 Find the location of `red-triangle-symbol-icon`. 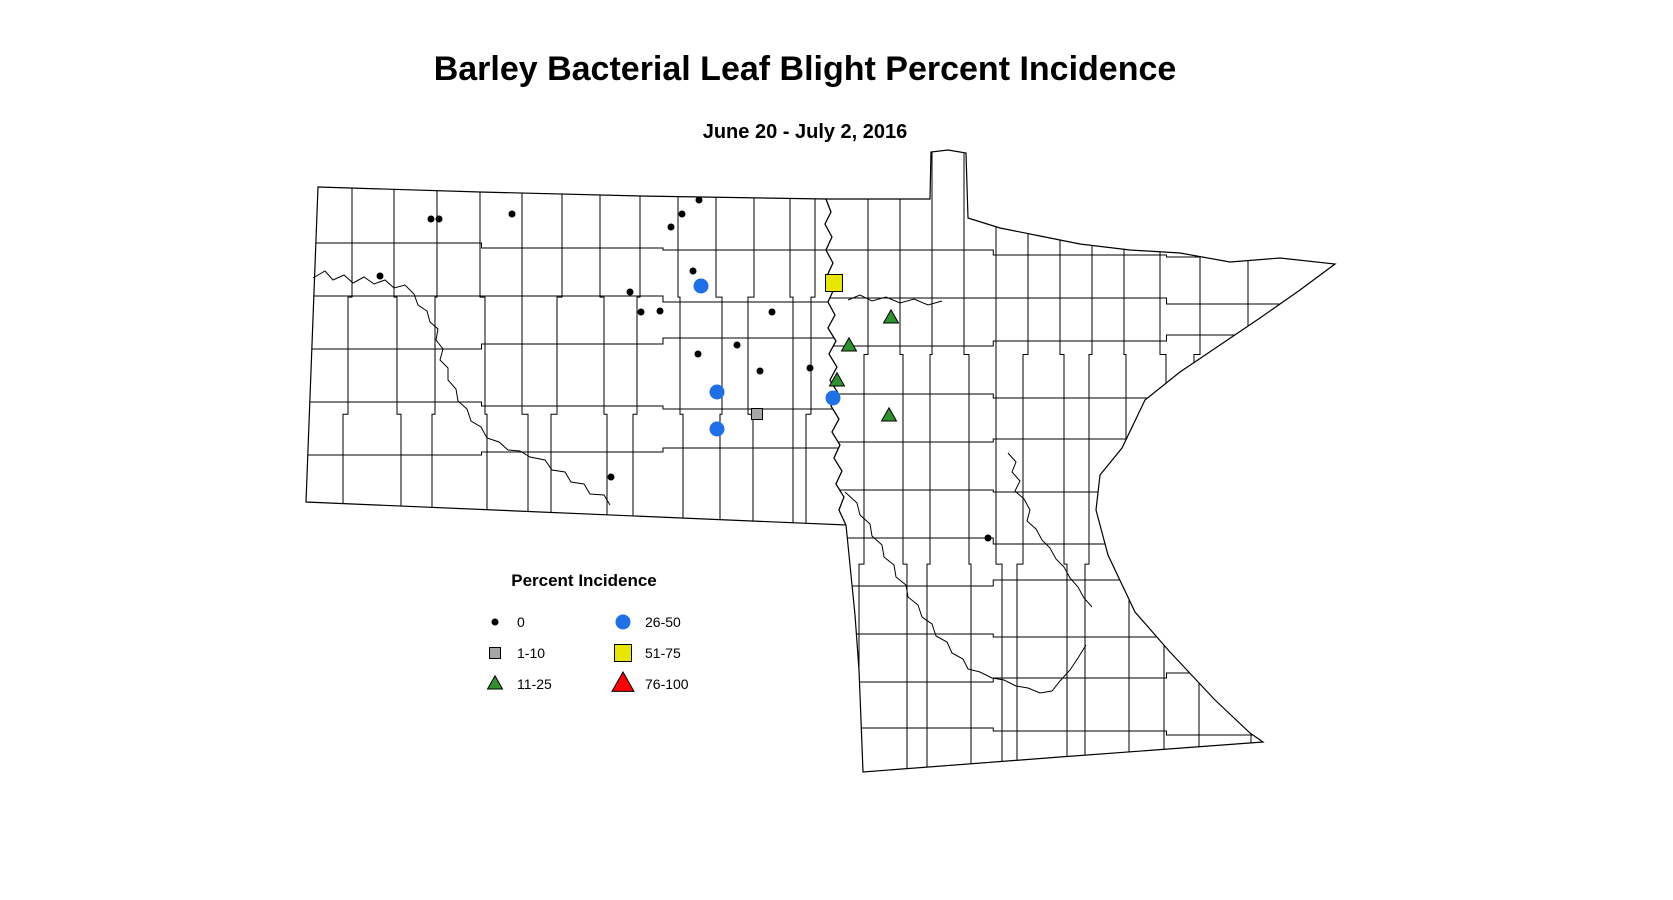

red-triangle-symbol-icon is located at coordinates (623, 681).